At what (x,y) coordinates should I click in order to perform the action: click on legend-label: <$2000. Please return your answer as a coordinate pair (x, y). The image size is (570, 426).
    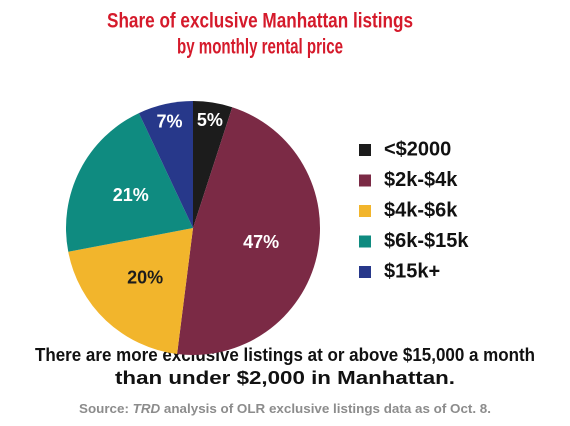
    Looking at the image, I should click on (417, 149).